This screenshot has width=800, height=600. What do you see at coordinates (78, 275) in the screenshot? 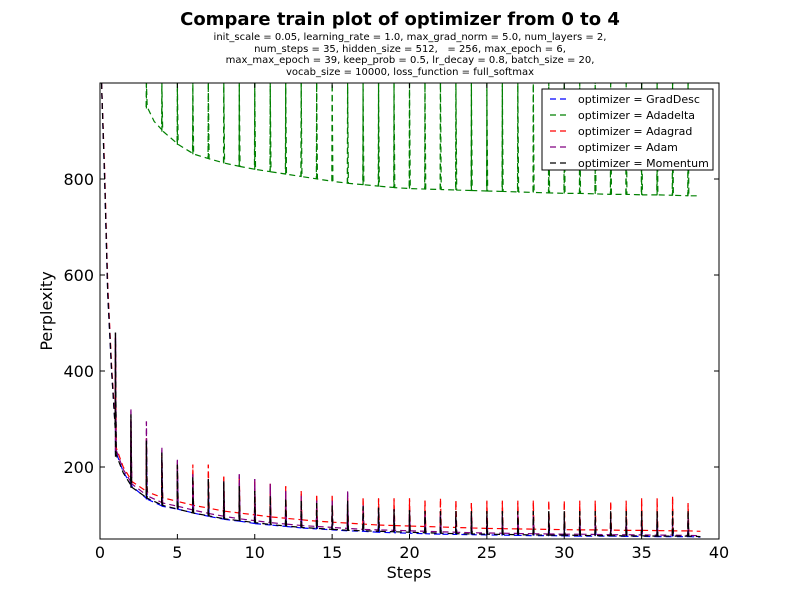
I see `y-tick-label: 600` at bounding box center [78, 275].